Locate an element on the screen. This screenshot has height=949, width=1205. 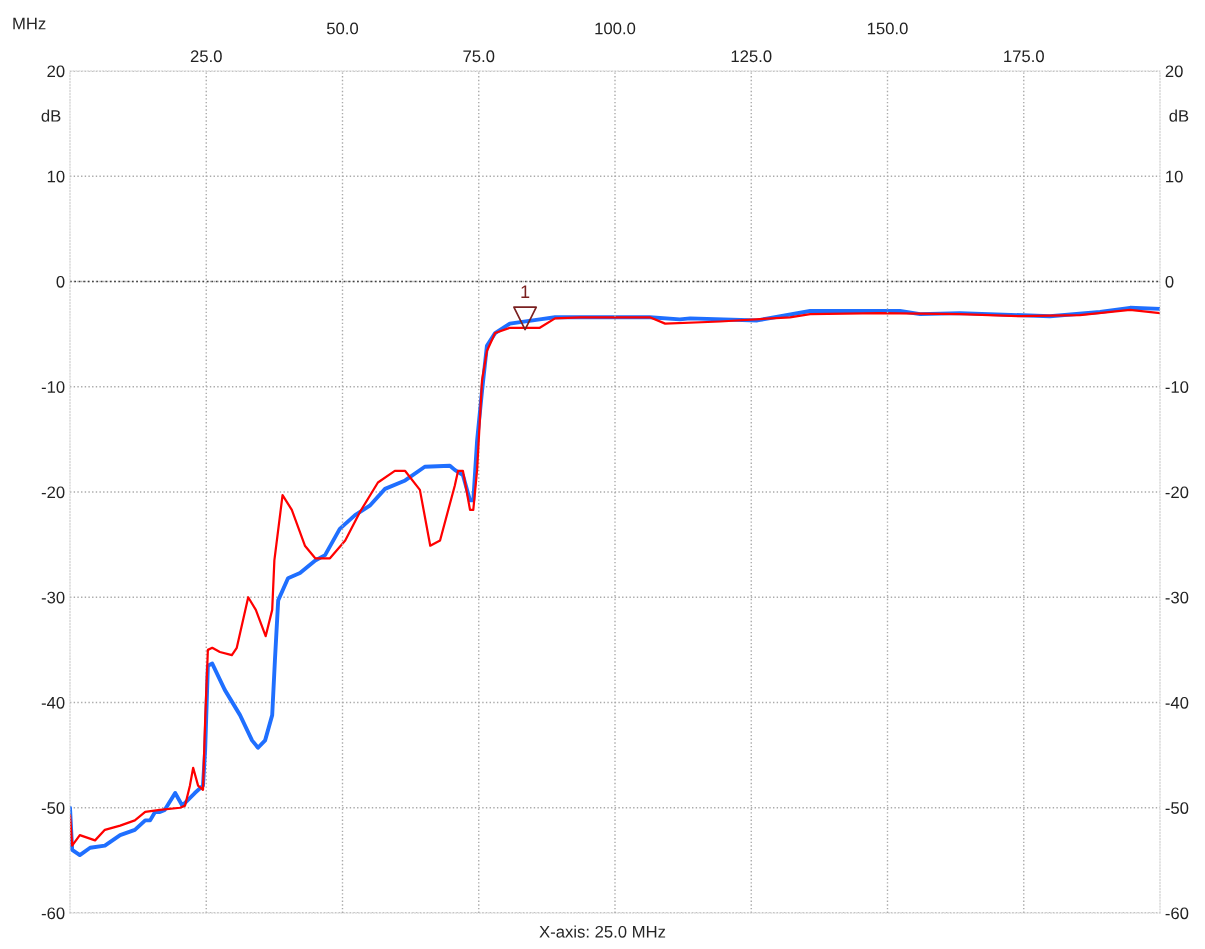
y2-tick-label: -10 is located at coordinates (1177, 387).